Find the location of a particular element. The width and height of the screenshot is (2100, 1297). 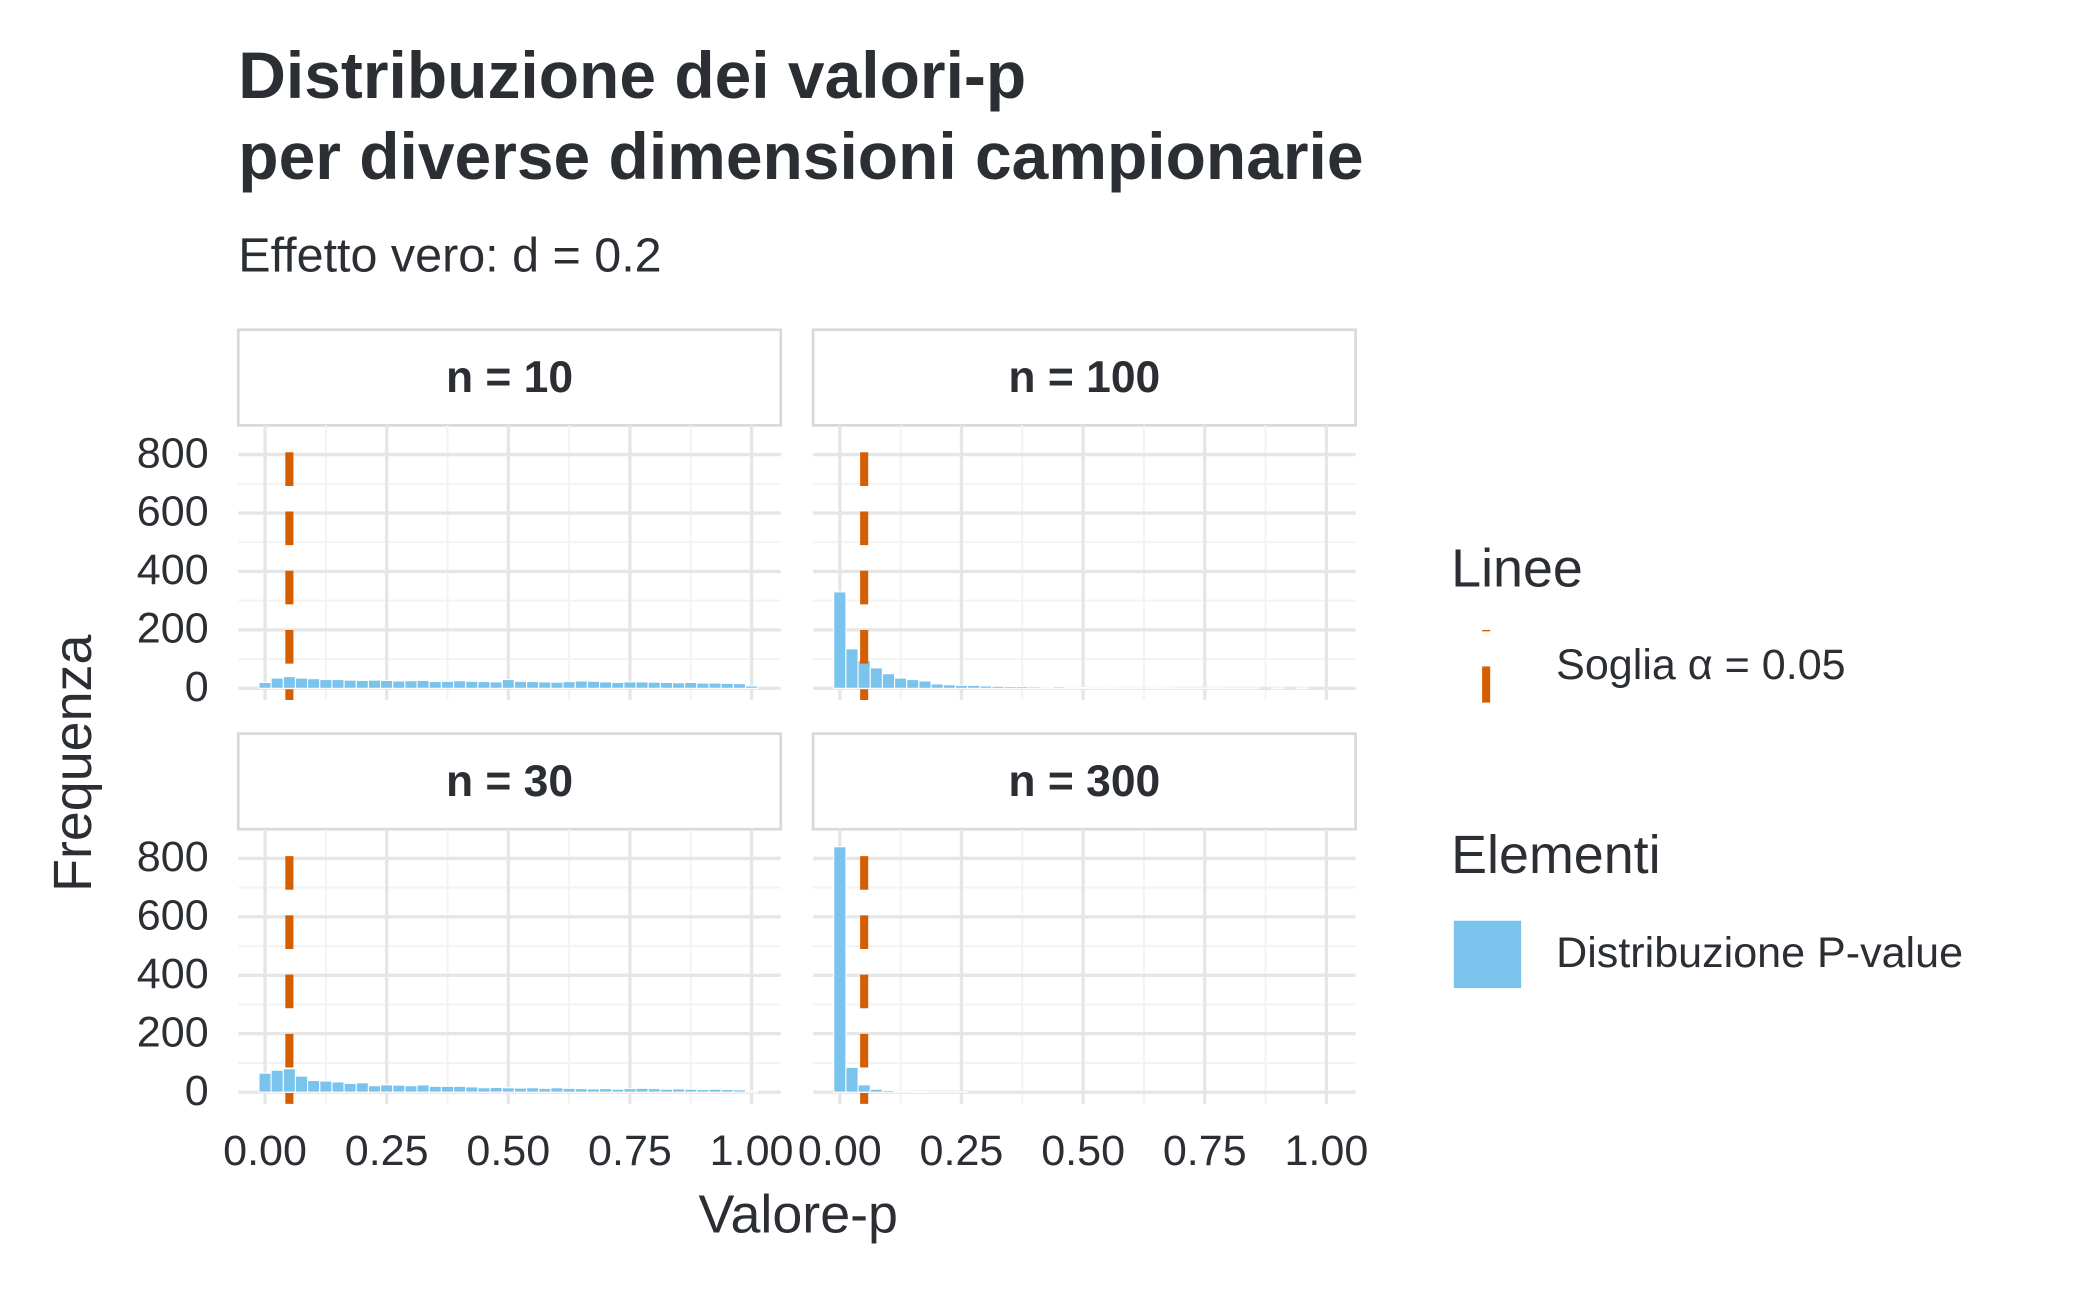

legend-title: Elementi is located at coordinates (1555, 855).